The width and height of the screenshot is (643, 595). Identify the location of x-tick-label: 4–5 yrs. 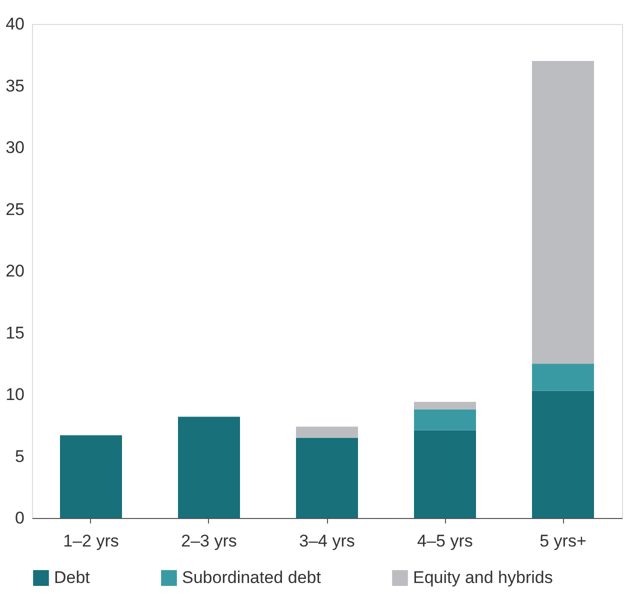
(445, 541).